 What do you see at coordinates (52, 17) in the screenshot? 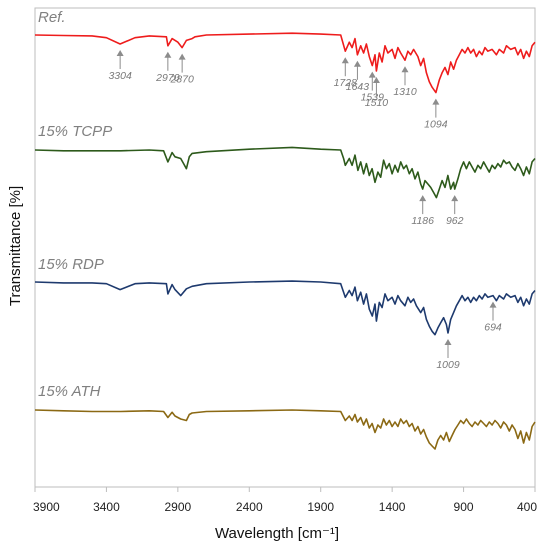
I see `series-label-ref: Ref.` at bounding box center [52, 17].